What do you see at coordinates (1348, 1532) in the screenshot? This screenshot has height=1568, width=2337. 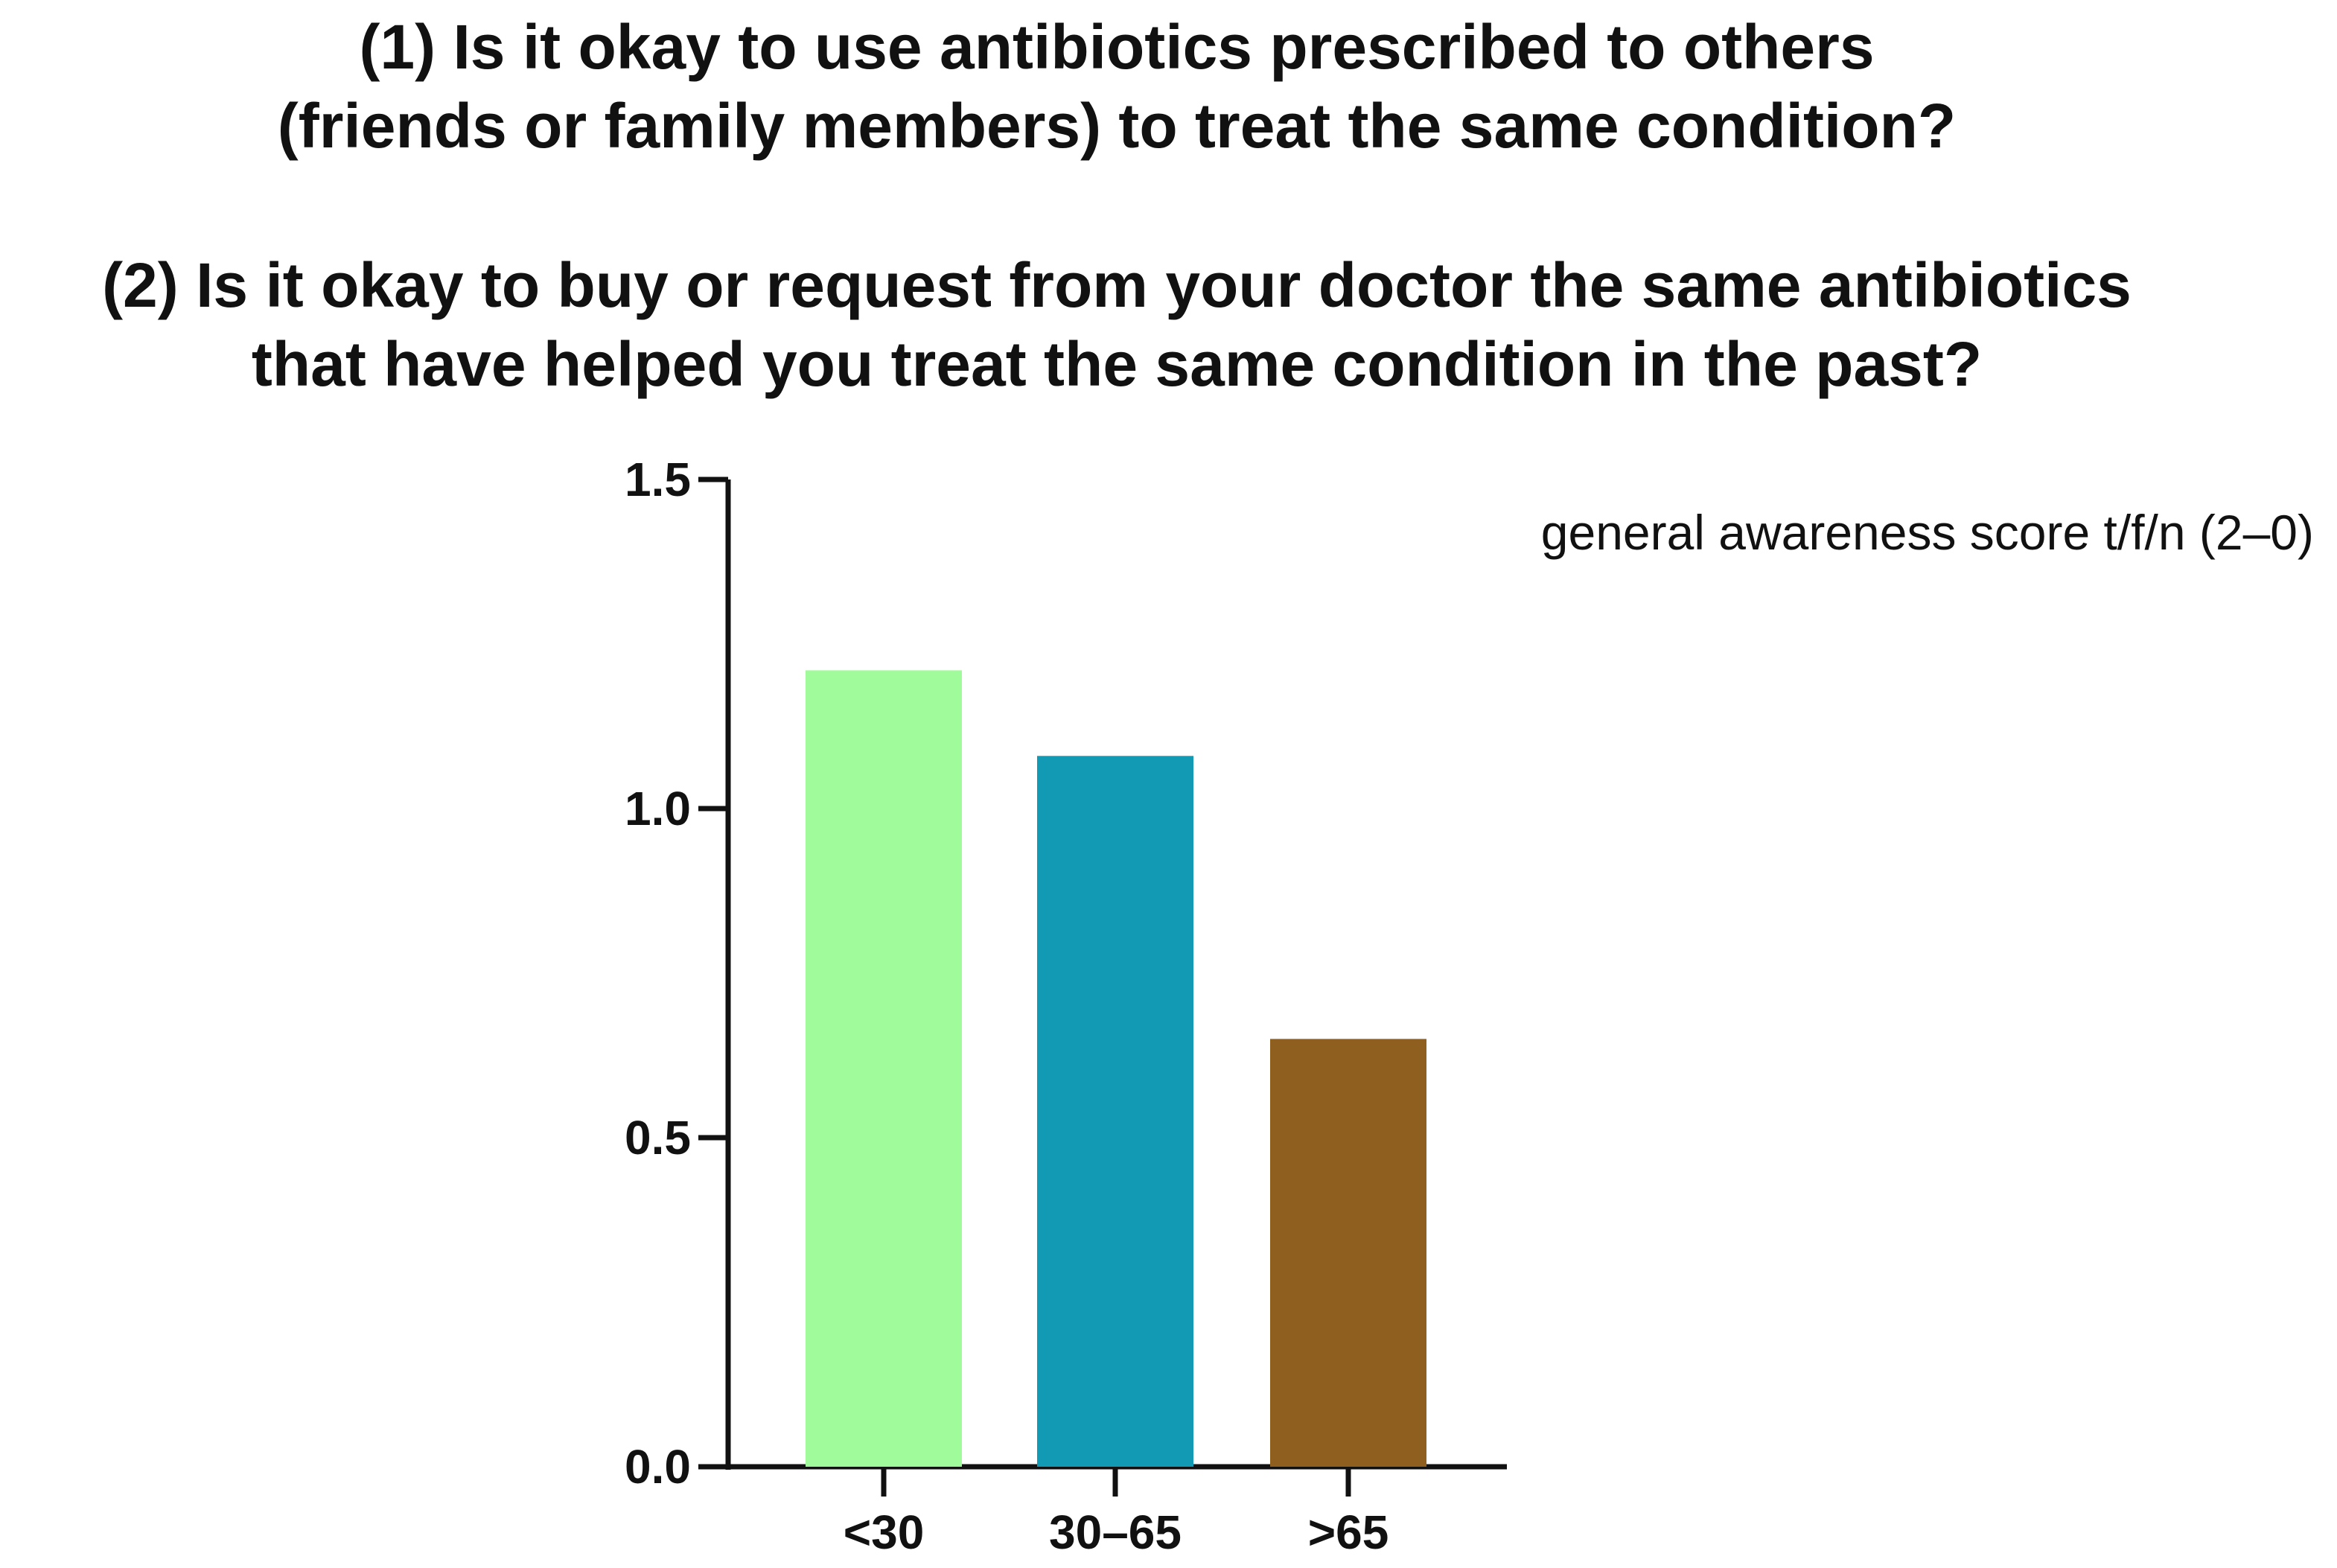 I see `x-tick-label: >65` at bounding box center [1348, 1532].